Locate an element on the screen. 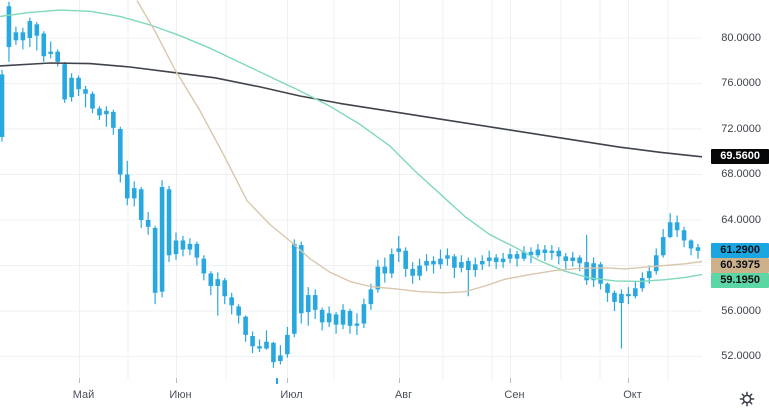 The height and width of the screenshot is (415, 769). y-axis-label: 64.0000 is located at coordinates (741, 219).